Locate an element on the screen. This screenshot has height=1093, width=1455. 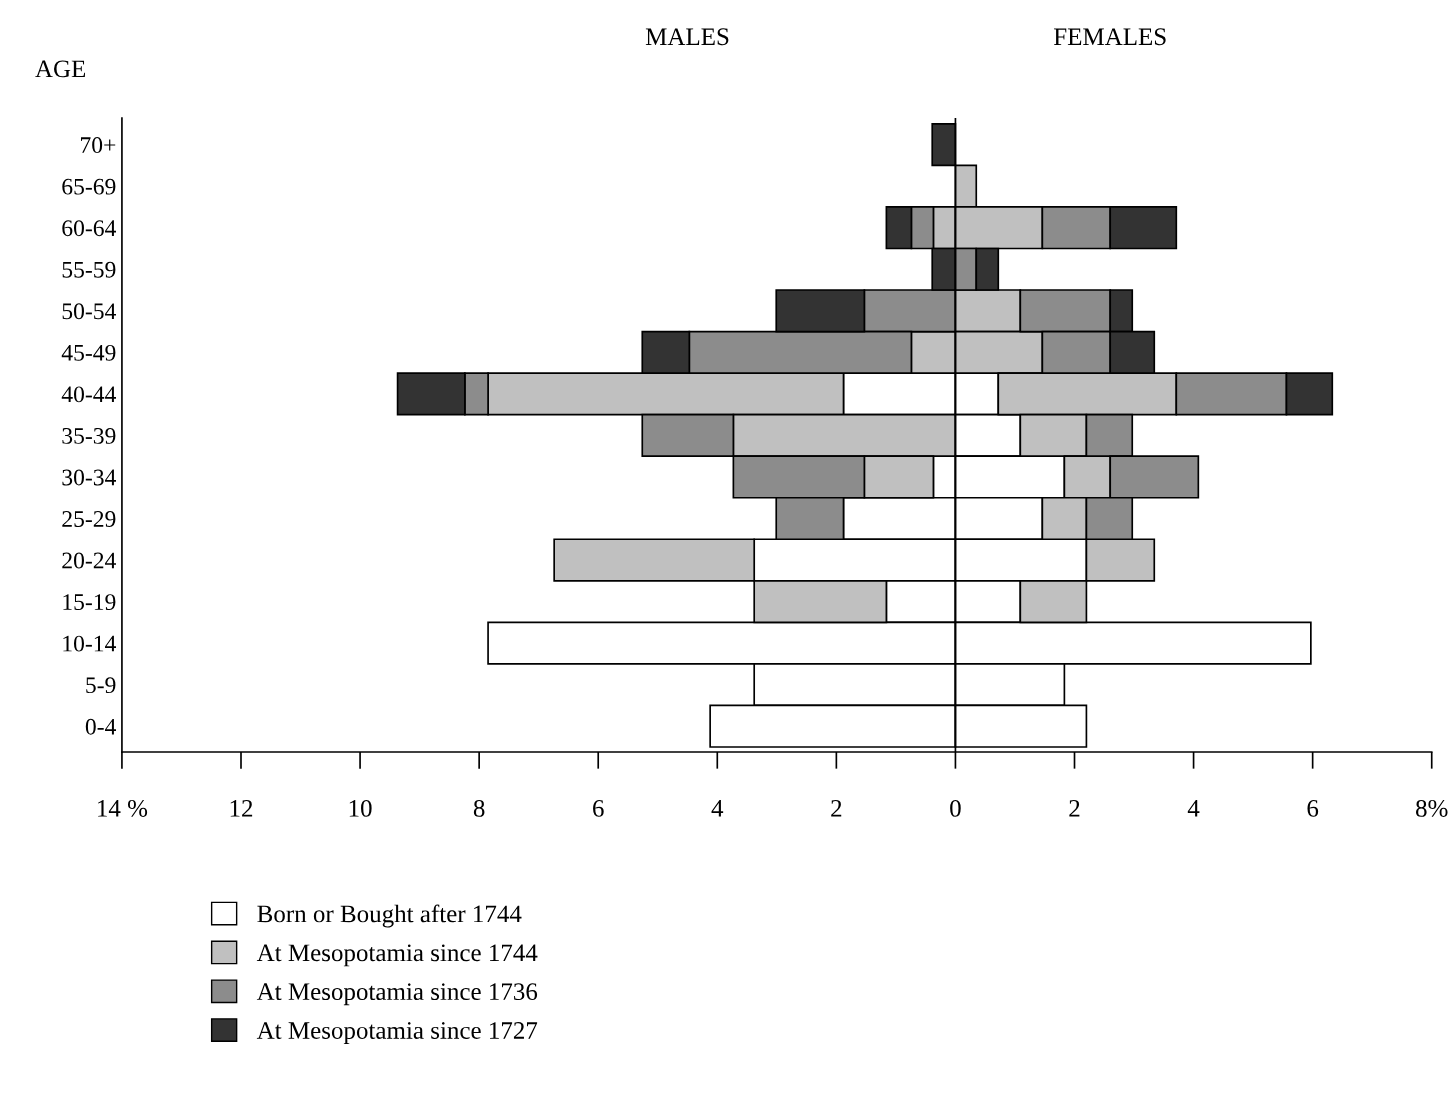
text: MALES is located at coordinates (687, 37).